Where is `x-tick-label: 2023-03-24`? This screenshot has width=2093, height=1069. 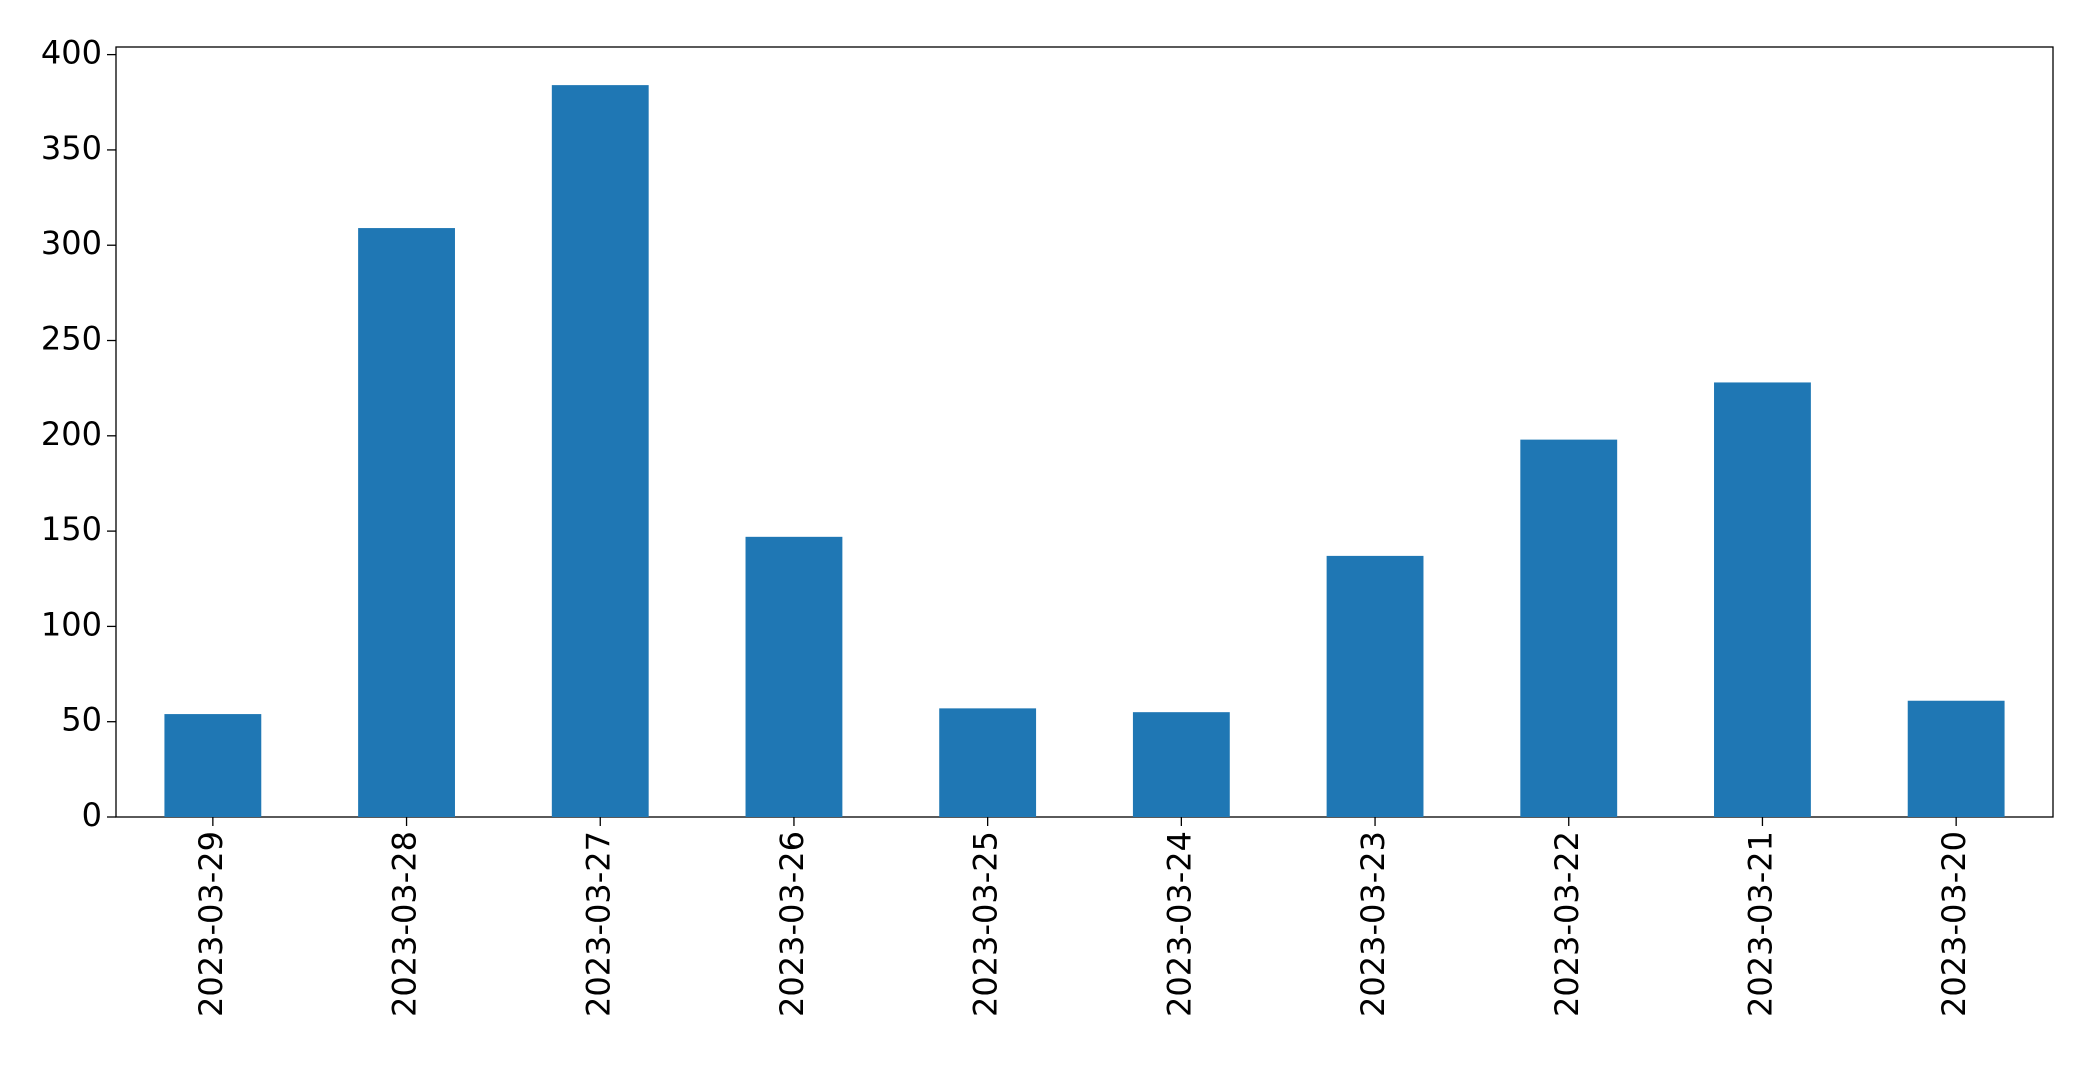 x-tick-label: 2023-03-24 is located at coordinates (1179, 924).